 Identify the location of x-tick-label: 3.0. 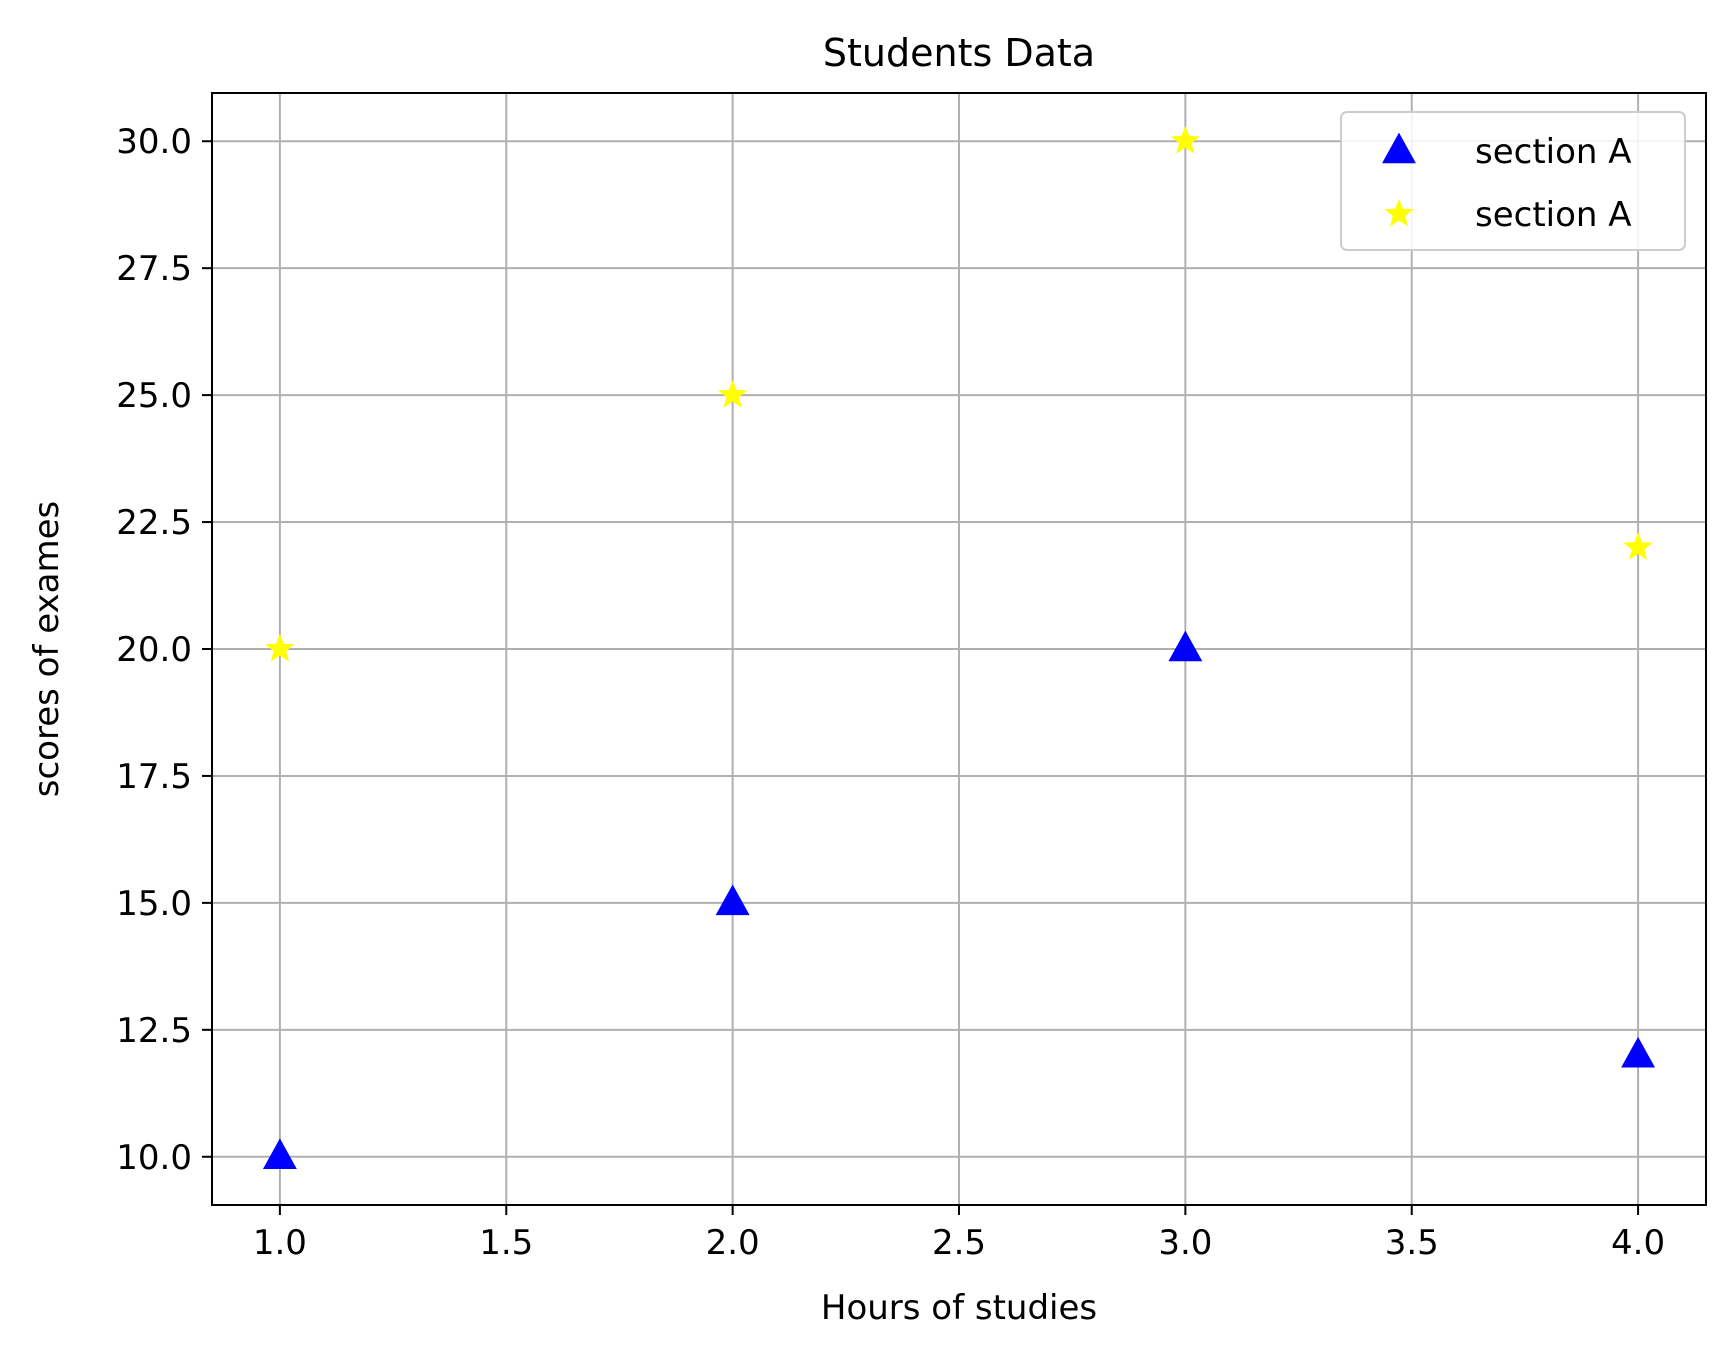
(1185, 1243).